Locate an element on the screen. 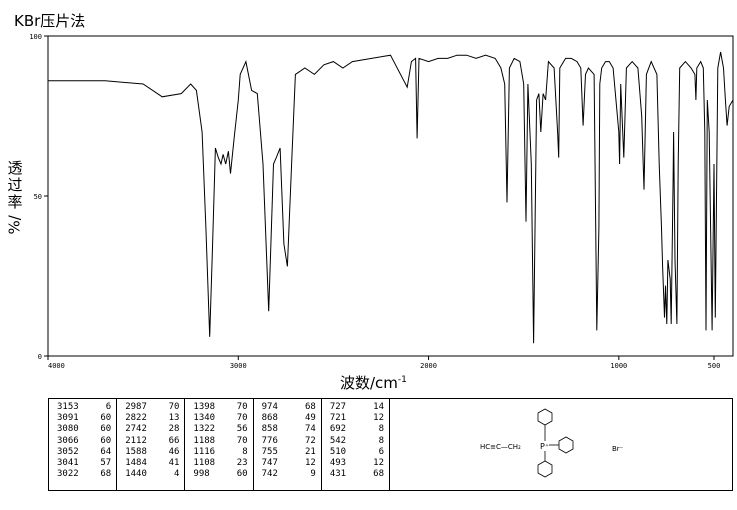 The image size is (737, 510). peak-row: 3052 64 is located at coordinates (82, 452).